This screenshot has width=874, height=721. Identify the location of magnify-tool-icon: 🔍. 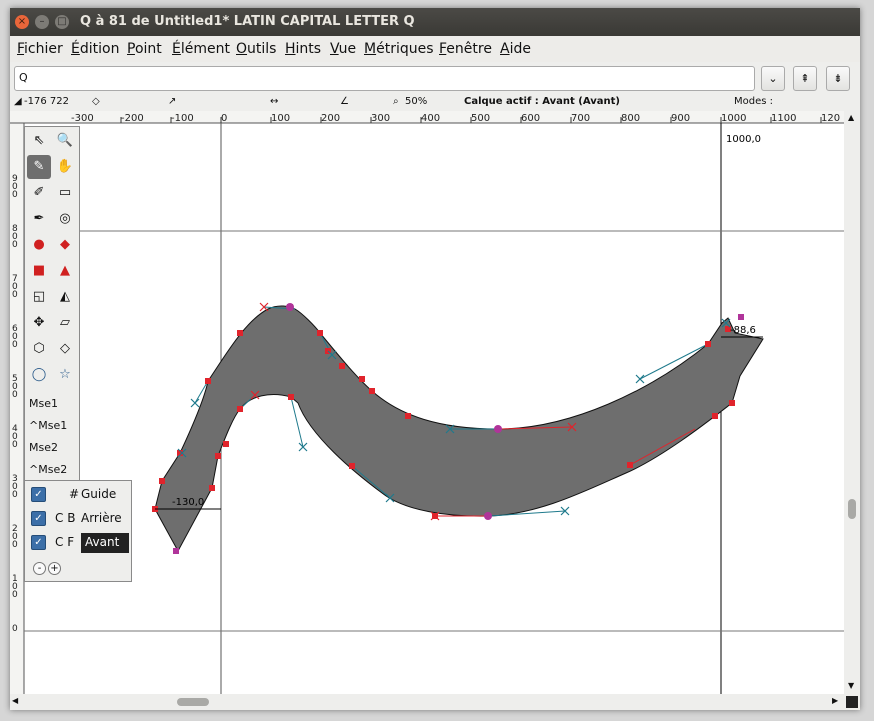
(65, 140).